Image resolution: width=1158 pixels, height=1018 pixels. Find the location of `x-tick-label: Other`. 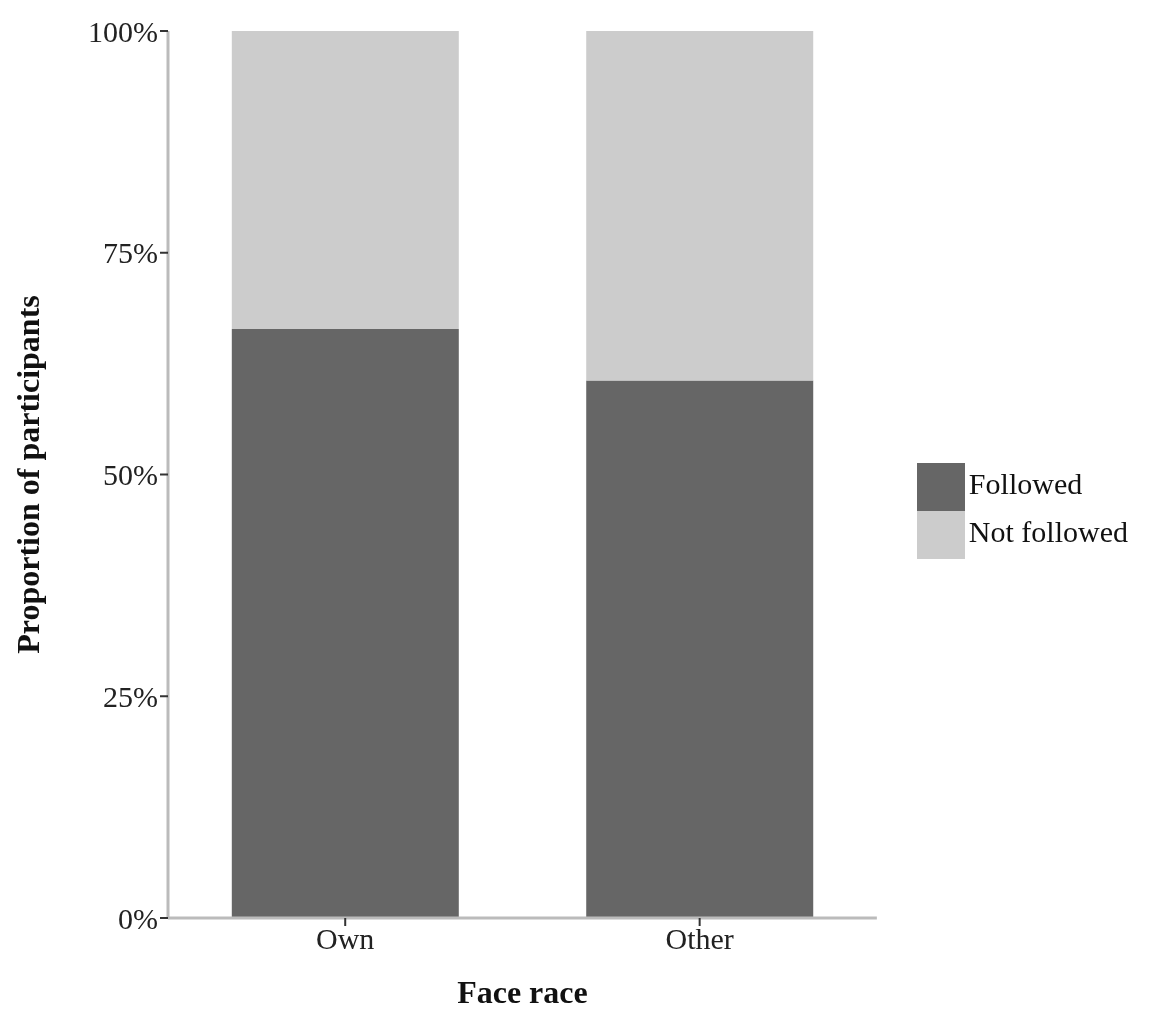

x-tick-label: Other is located at coordinates (699, 939).